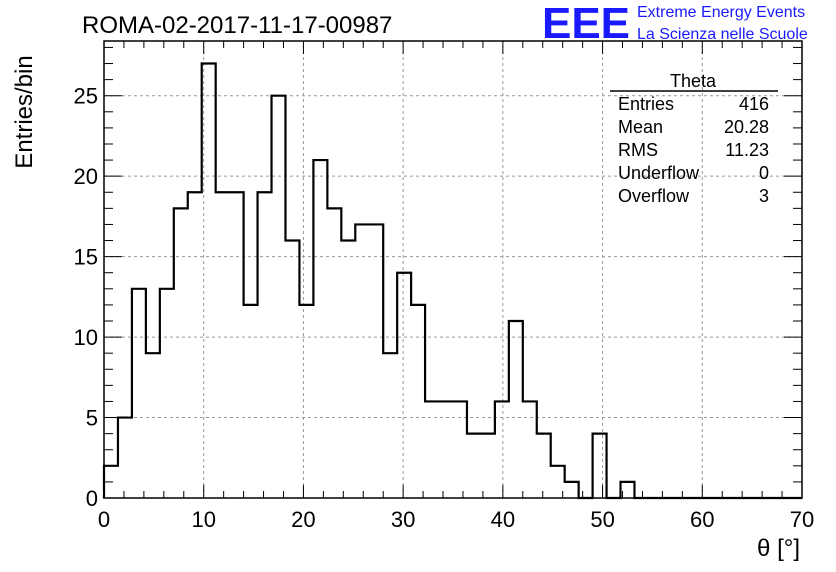  I want to click on x-tick-label: 70, so click(802, 519).